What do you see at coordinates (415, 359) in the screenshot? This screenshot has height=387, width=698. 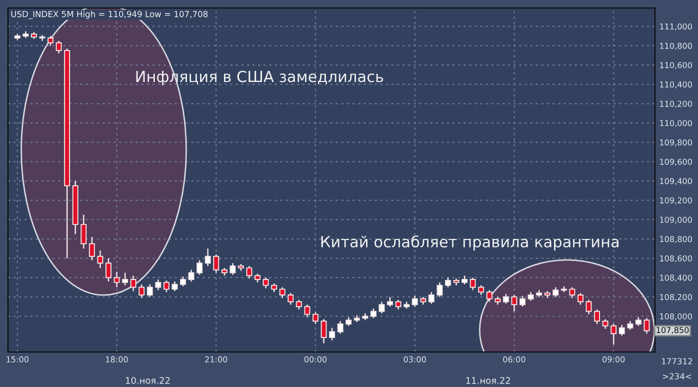 I see `x-tick-label: 03:00` at bounding box center [415, 359].